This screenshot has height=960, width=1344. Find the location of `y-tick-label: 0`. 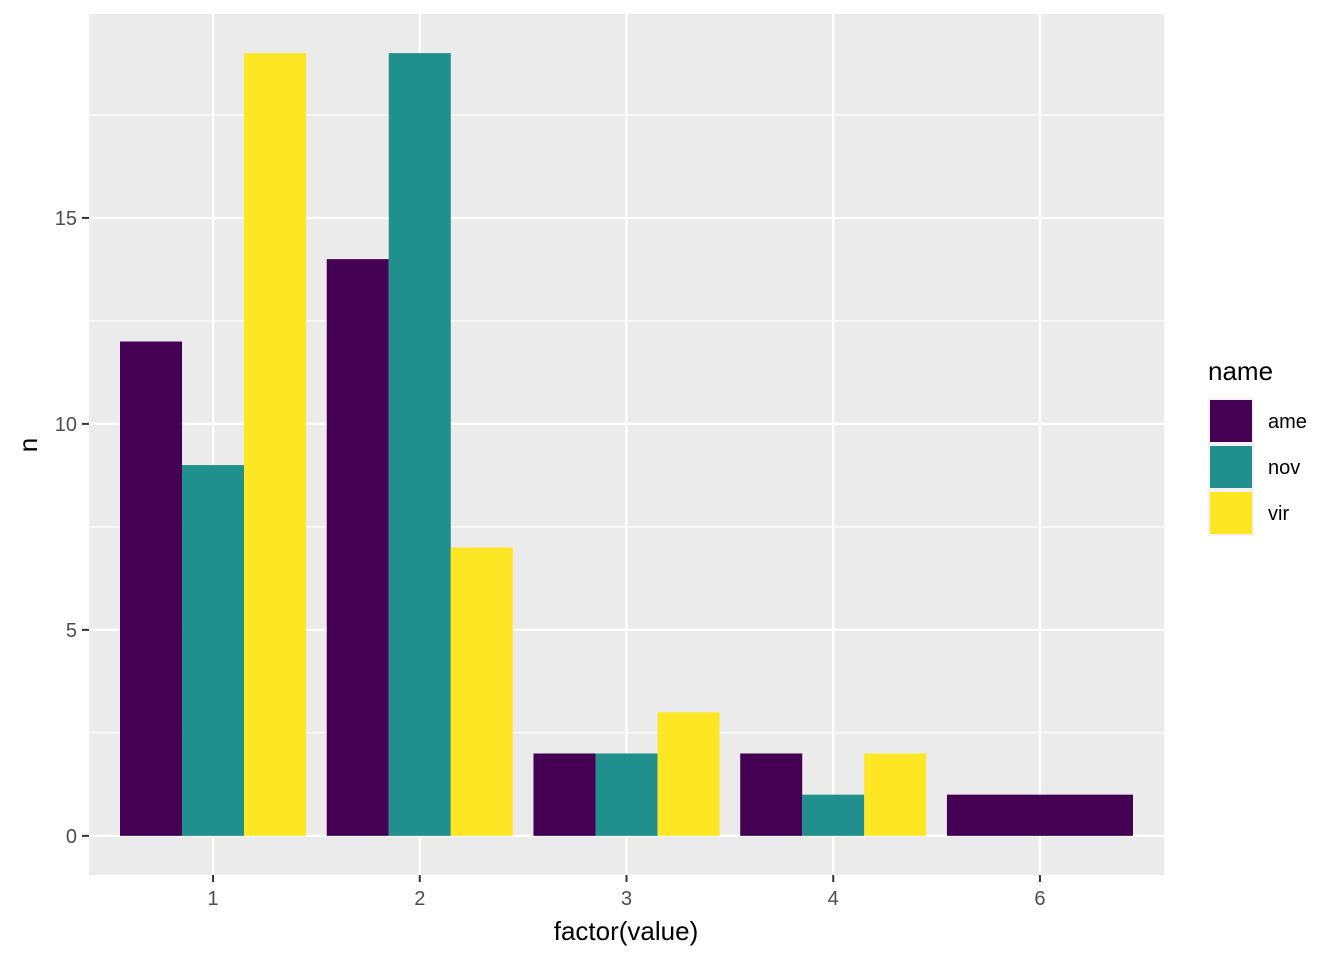

y-tick-label: 0 is located at coordinates (71, 837).